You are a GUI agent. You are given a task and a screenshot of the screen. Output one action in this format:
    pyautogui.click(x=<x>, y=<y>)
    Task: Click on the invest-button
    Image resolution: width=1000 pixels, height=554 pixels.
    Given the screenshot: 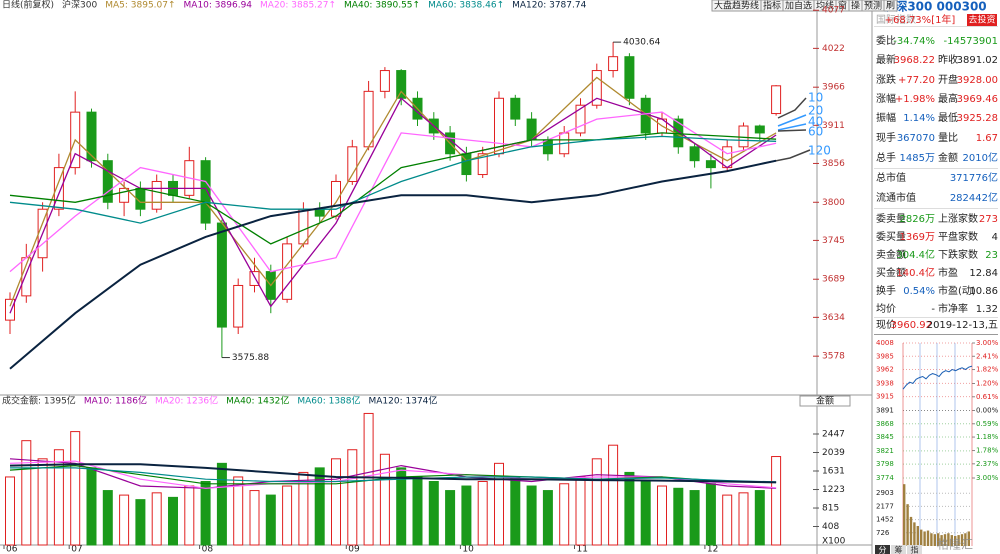 What is the action you would take?
    pyautogui.click(x=982, y=20)
    